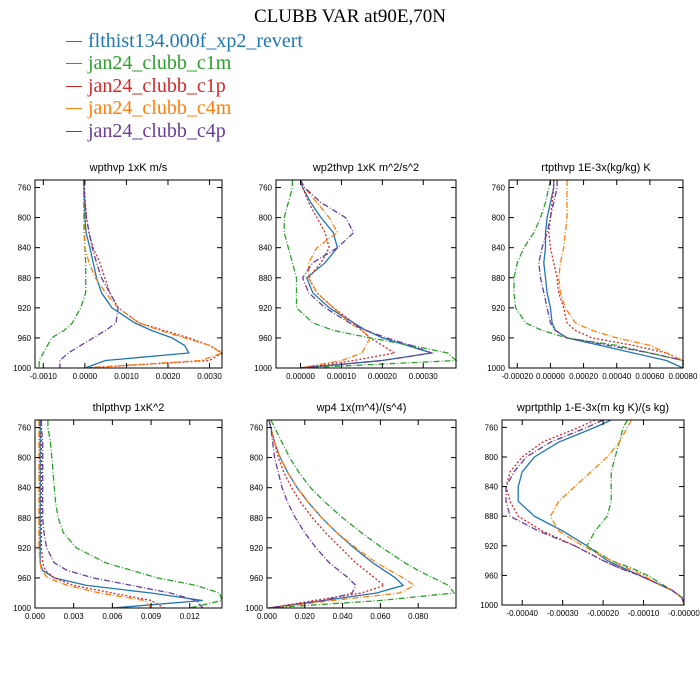 Image resolution: width=700 pixels, height=700 pixels. I want to click on x-tick-label: 0.012, so click(190, 616).